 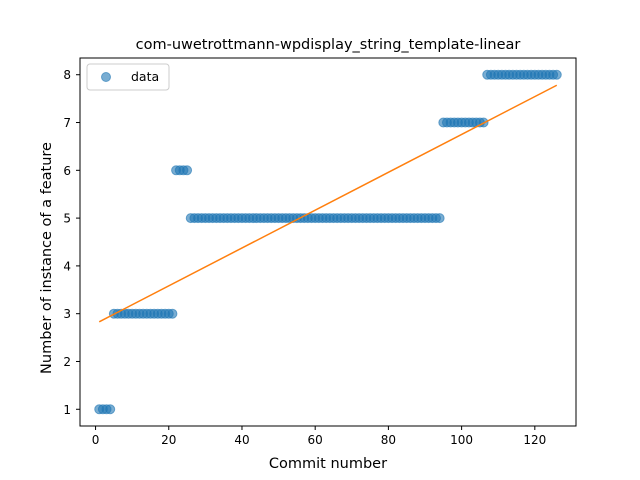 I want to click on y-tick-label: 1, so click(x=67, y=410).